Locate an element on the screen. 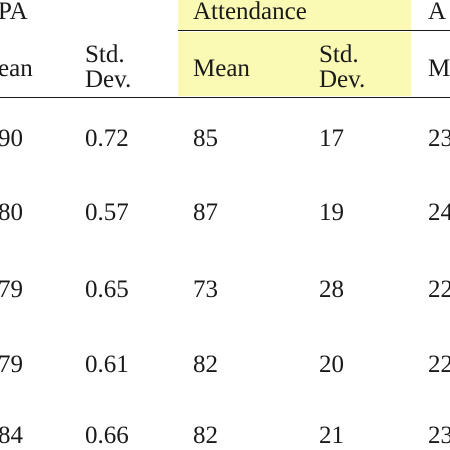 The image size is (450, 450). cell-attendance-sd: 21 is located at coordinates (331, 435).